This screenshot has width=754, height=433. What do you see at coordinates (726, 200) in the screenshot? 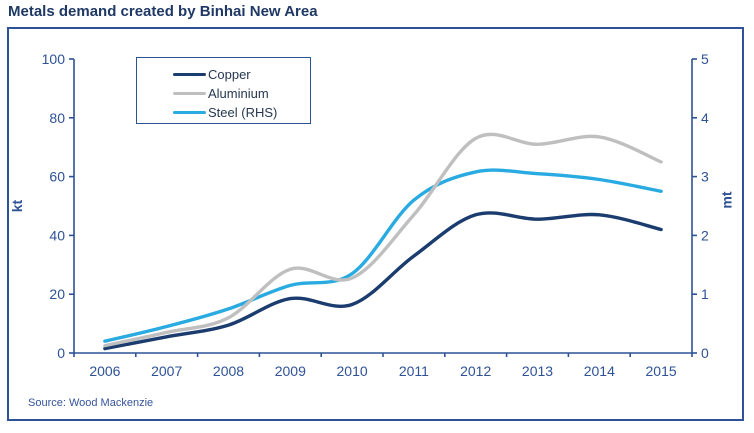
I see `right-axis-title: mt` at bounding box center [726, 200].